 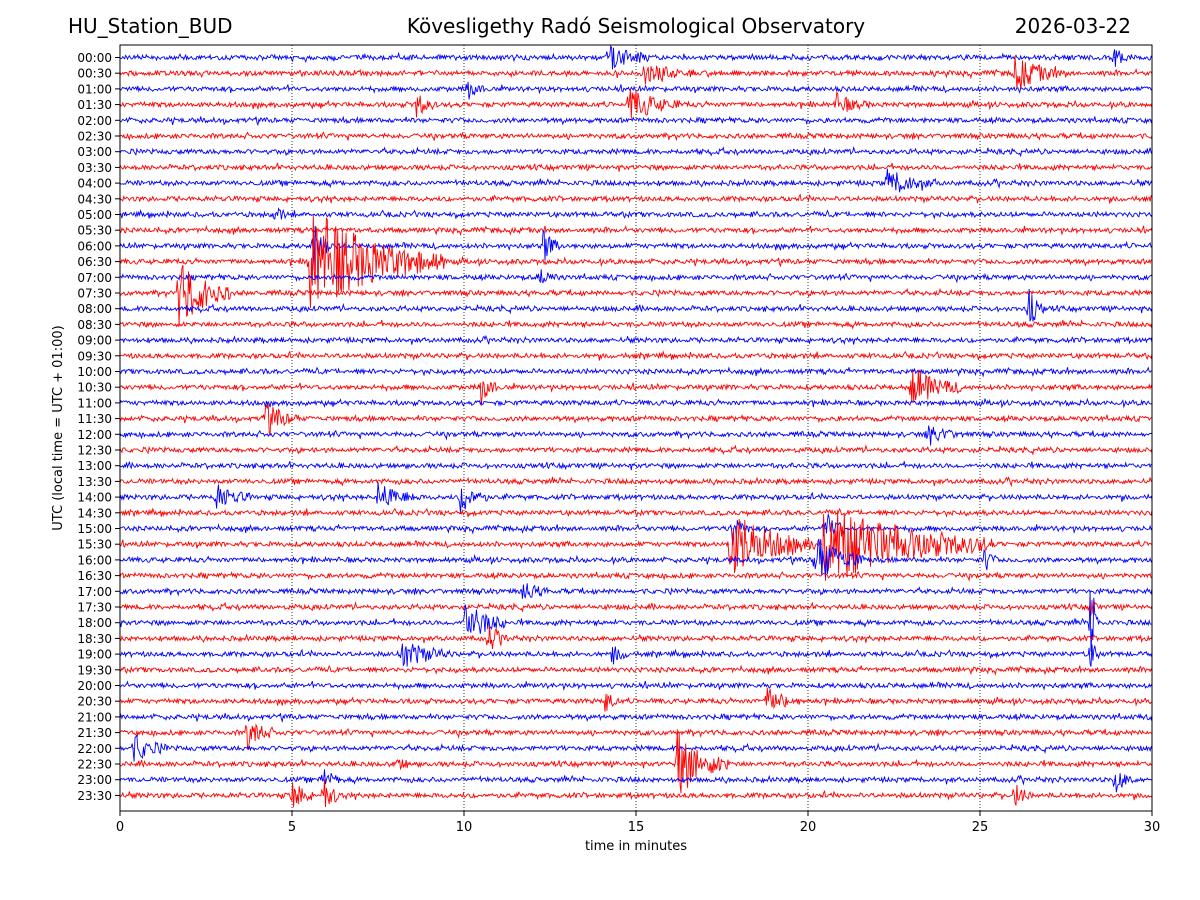 What do you see at coordinates (94, 74) in the screenshot?
I see `y-tick-label: 00:30` at bounding box center [94, 74].